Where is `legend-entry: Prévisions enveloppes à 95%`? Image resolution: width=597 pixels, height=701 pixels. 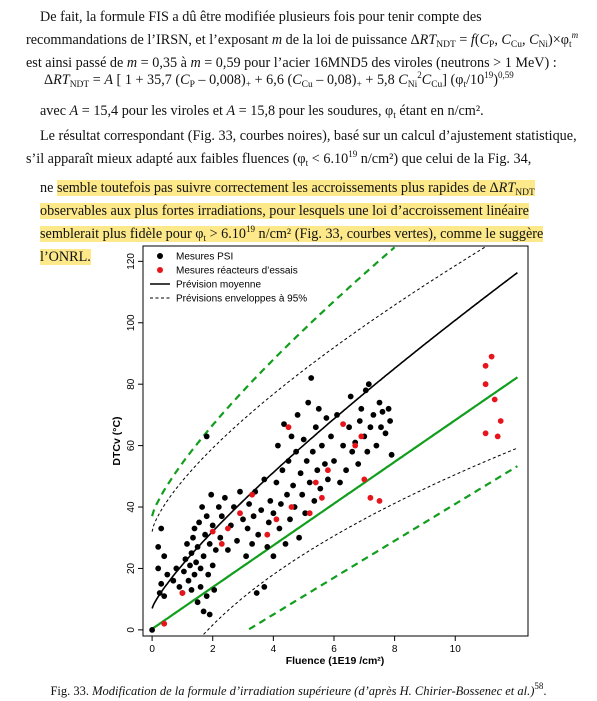 legend-entry: Prévisions enveloppes à 95% is located at coordinates (241, 299).